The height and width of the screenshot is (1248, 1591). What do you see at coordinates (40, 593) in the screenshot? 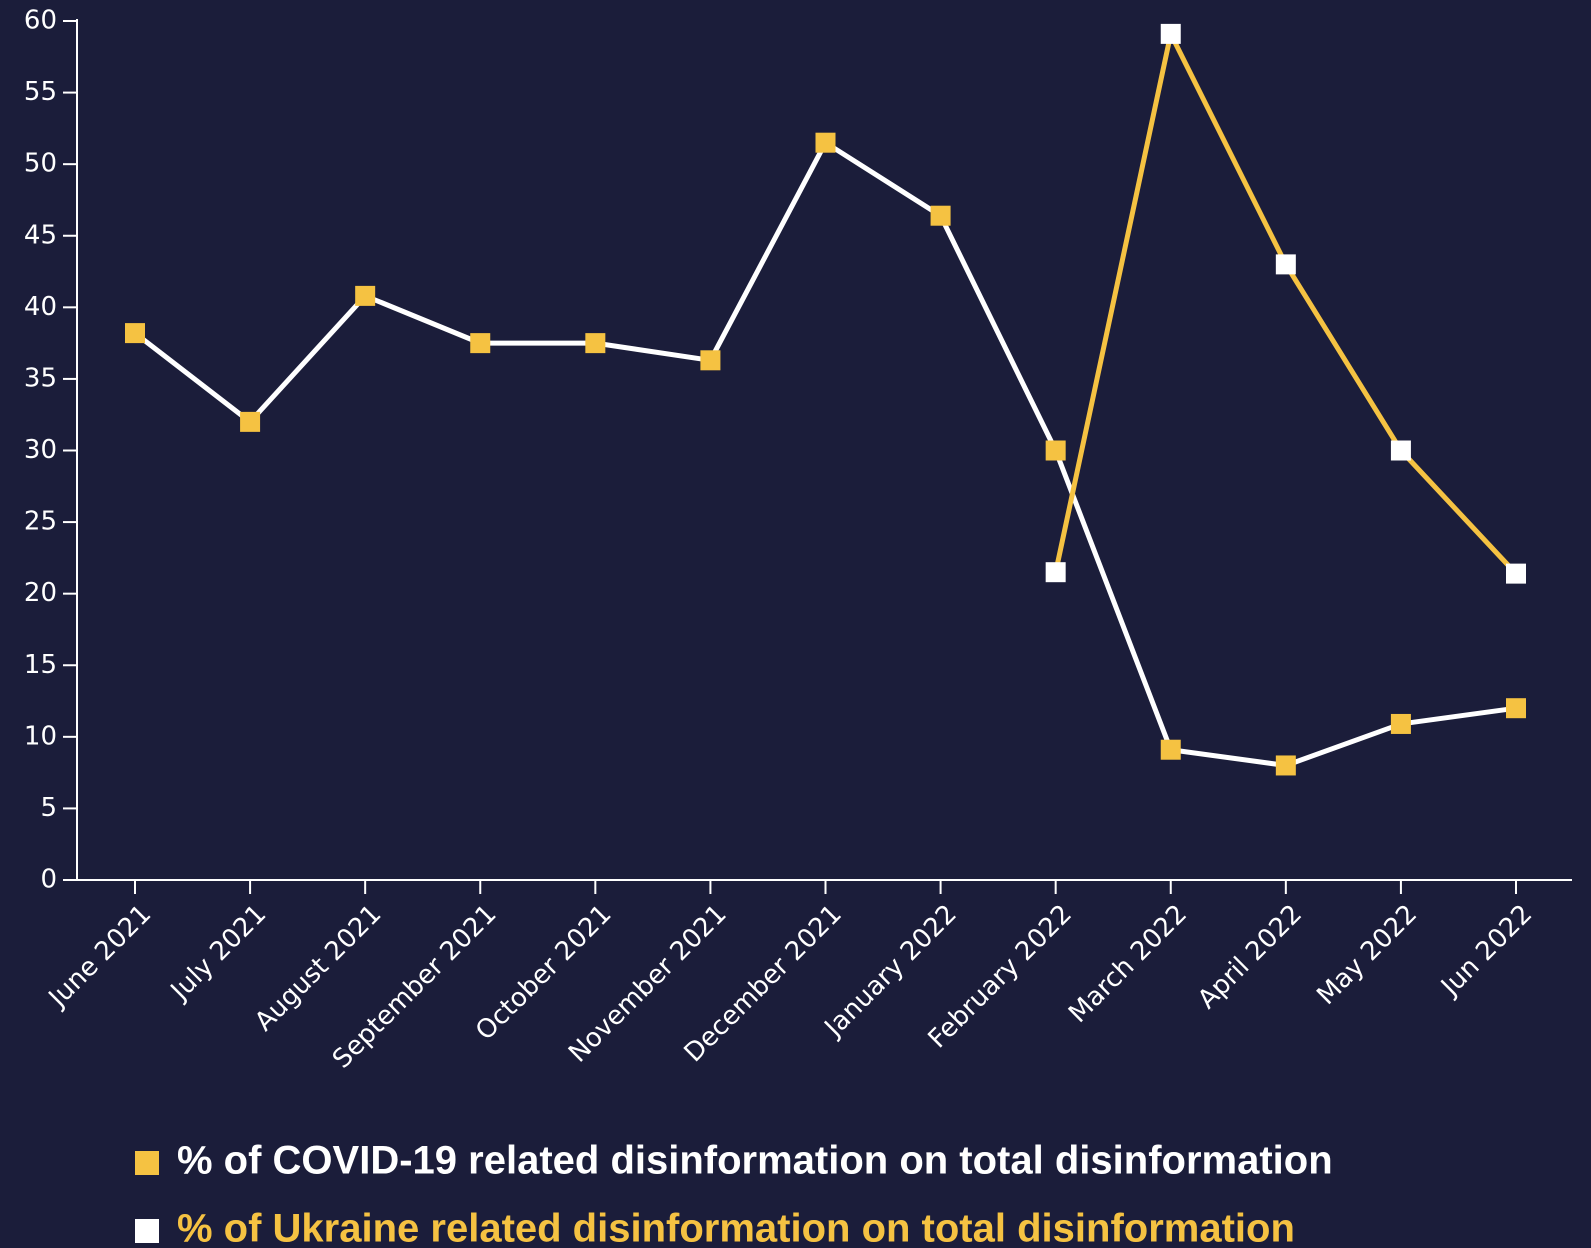
I see `y-tick-label: 20` at bounding box center [40, 593].